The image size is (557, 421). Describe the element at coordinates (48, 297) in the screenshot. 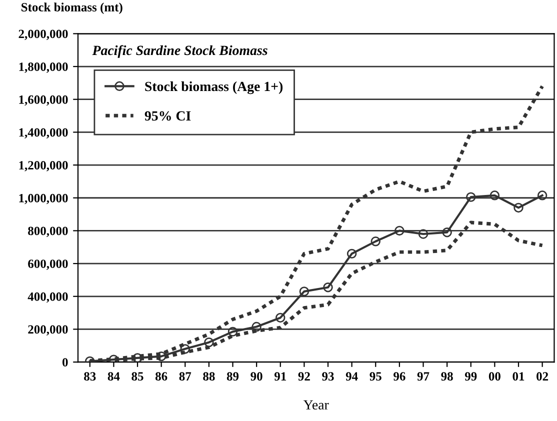

I see `y-tick-label: 400,000` at that location.